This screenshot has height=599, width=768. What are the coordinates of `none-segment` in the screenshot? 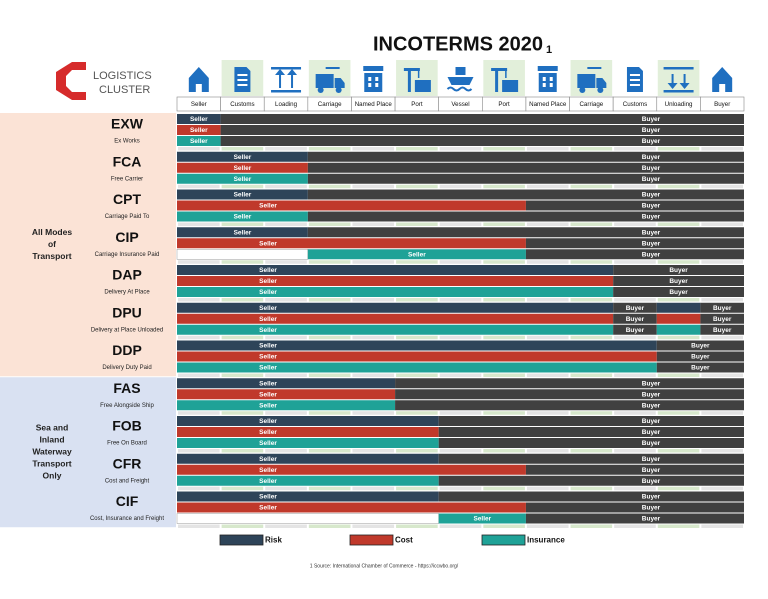 It's located at (307, 518).